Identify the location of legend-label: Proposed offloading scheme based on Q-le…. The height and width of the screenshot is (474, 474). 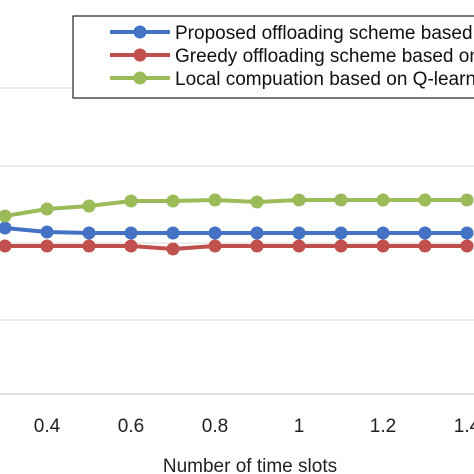
(324, 33).